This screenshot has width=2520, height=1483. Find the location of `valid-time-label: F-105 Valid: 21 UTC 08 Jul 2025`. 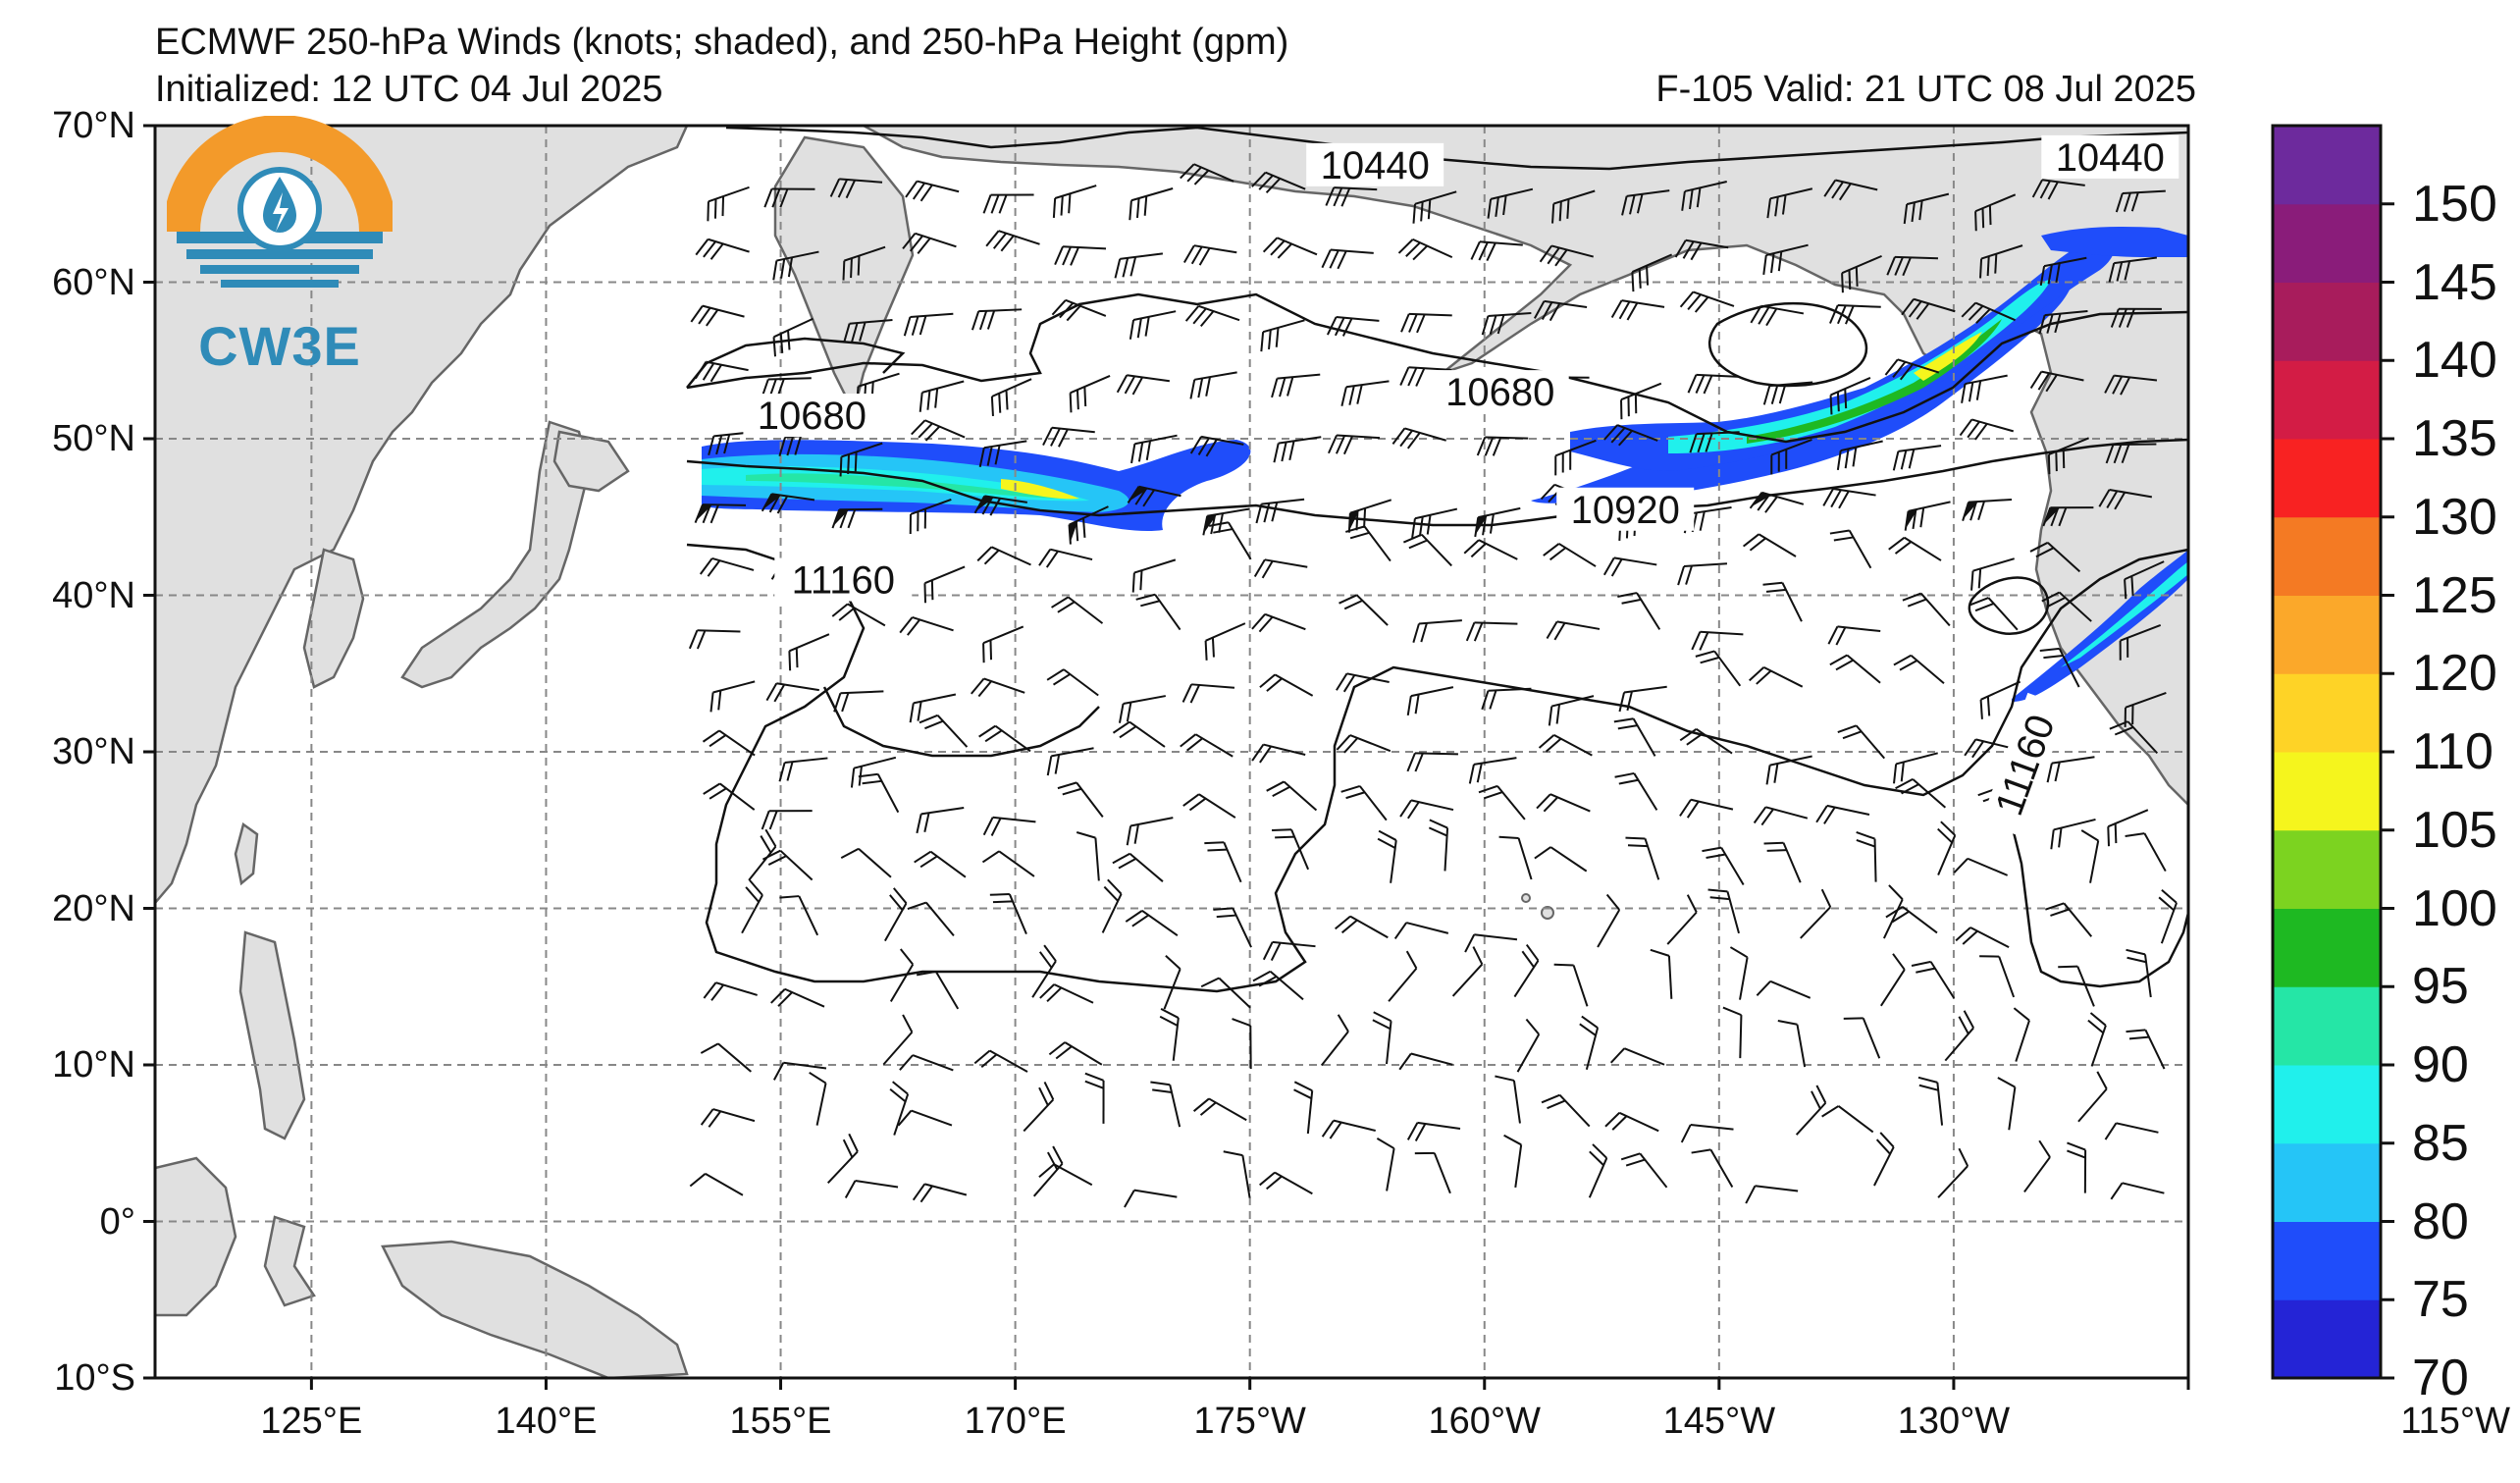

valid-time-label: F-105 Valid: 21 UTC 08 Jul 2025 is located at coordinates (1925, 89).